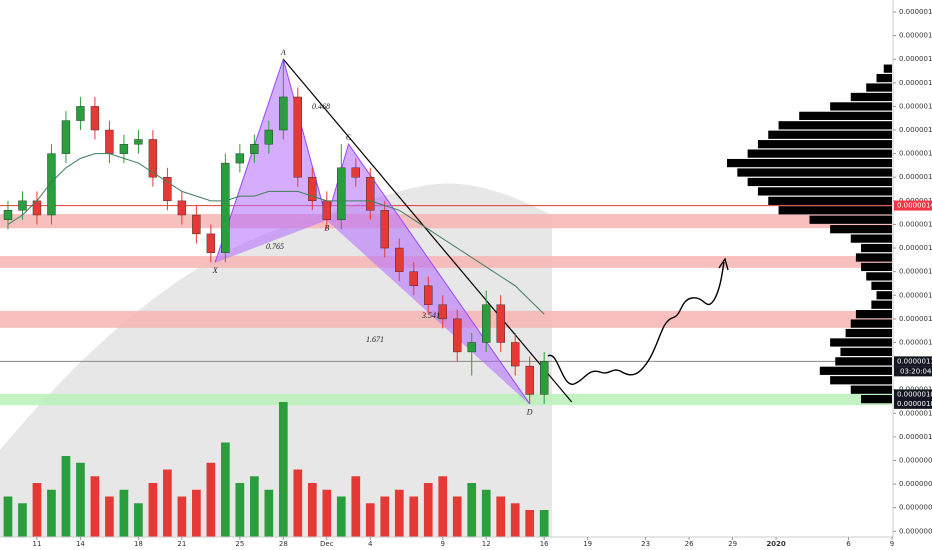 The height and width of the screenshot is (550, 932). I want to click on y-tick-label: 0.00000080, so click(915, 531).